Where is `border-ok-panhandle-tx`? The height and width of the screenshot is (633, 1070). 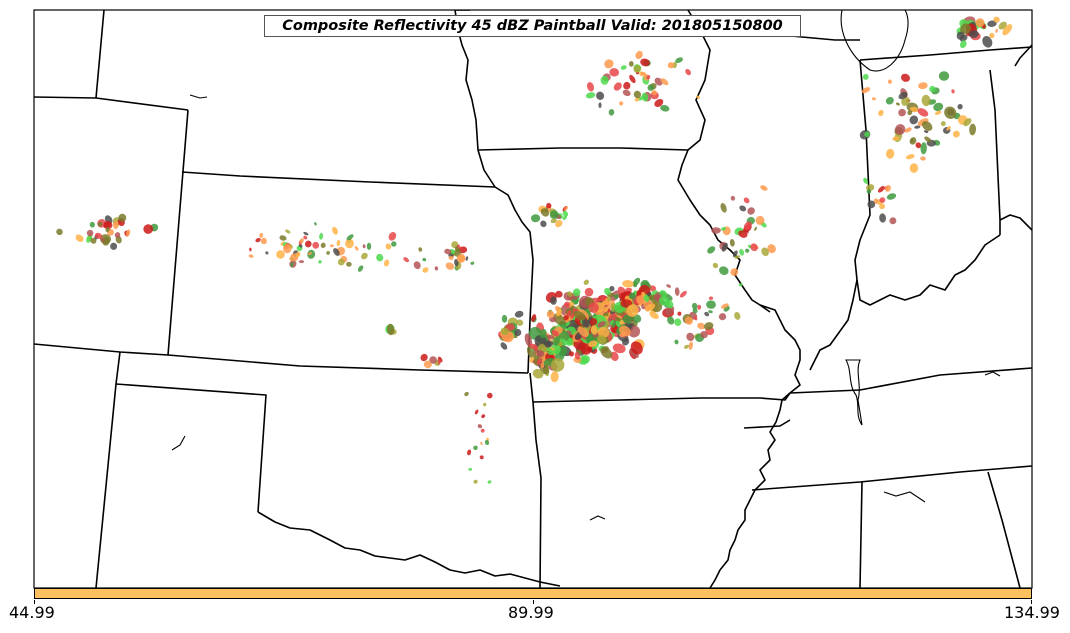
border-ok-panhandle-tx is located at coordinates (191, 448).